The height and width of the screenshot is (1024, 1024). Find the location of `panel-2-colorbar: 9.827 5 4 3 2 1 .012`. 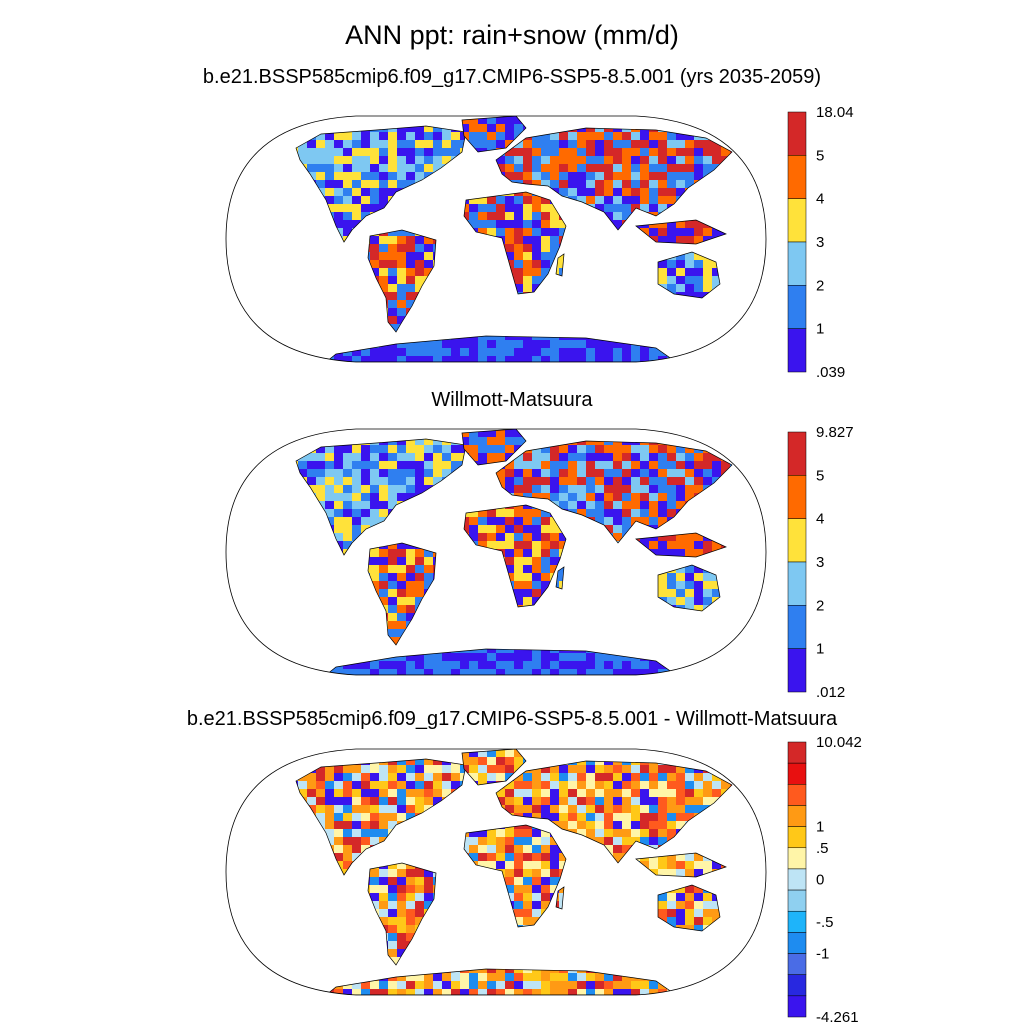

panel-2-colorbar: 9.827 5 4 3 2 1 .012 is located at coordinates (820, 562).